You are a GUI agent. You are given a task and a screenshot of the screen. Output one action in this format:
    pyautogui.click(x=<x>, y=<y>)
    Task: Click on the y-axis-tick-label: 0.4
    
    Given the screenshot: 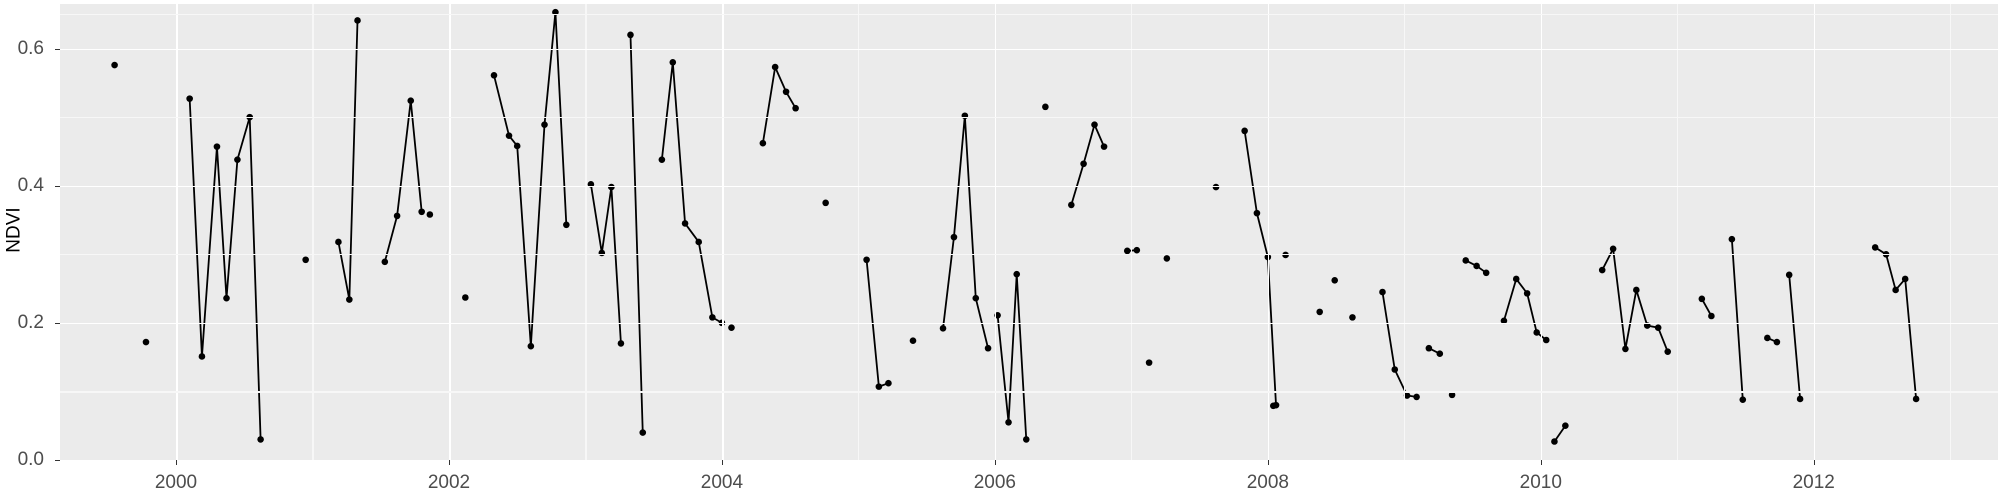 What is the action you would take?
    pyautogui.click(x=30, y=185)
    